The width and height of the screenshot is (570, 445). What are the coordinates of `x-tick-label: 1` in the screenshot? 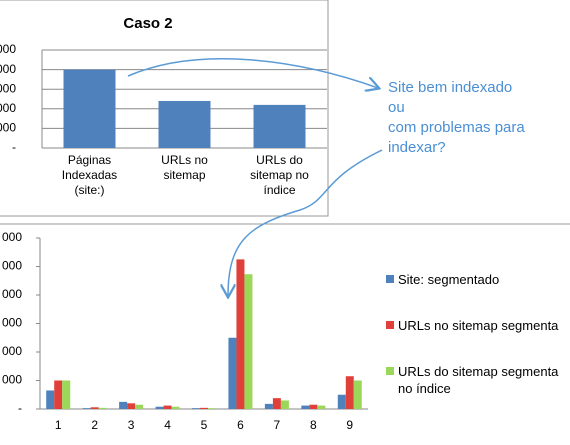 It's located at (58, 425).